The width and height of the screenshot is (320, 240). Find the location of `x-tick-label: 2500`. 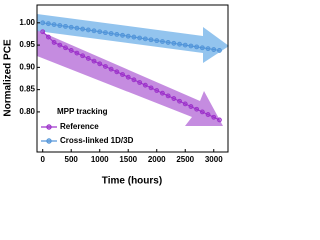

x-tick-label: 2500 is located at coordinates (185, 159).